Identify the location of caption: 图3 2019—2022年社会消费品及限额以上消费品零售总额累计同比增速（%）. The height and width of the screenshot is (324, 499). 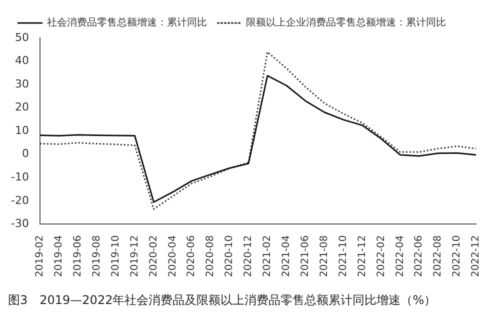
(223, 300).